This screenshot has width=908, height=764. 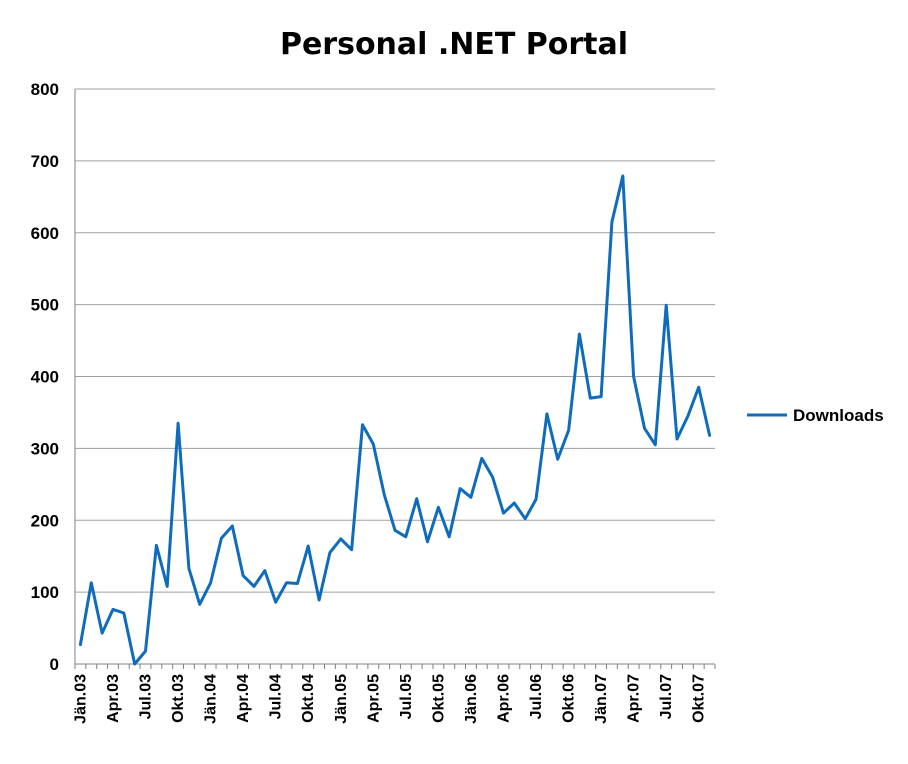 What do you see at coordinates (373, 698) in the screenshot?
I see `x-tick-label: Apr.05` at bounding box center [373, 698].